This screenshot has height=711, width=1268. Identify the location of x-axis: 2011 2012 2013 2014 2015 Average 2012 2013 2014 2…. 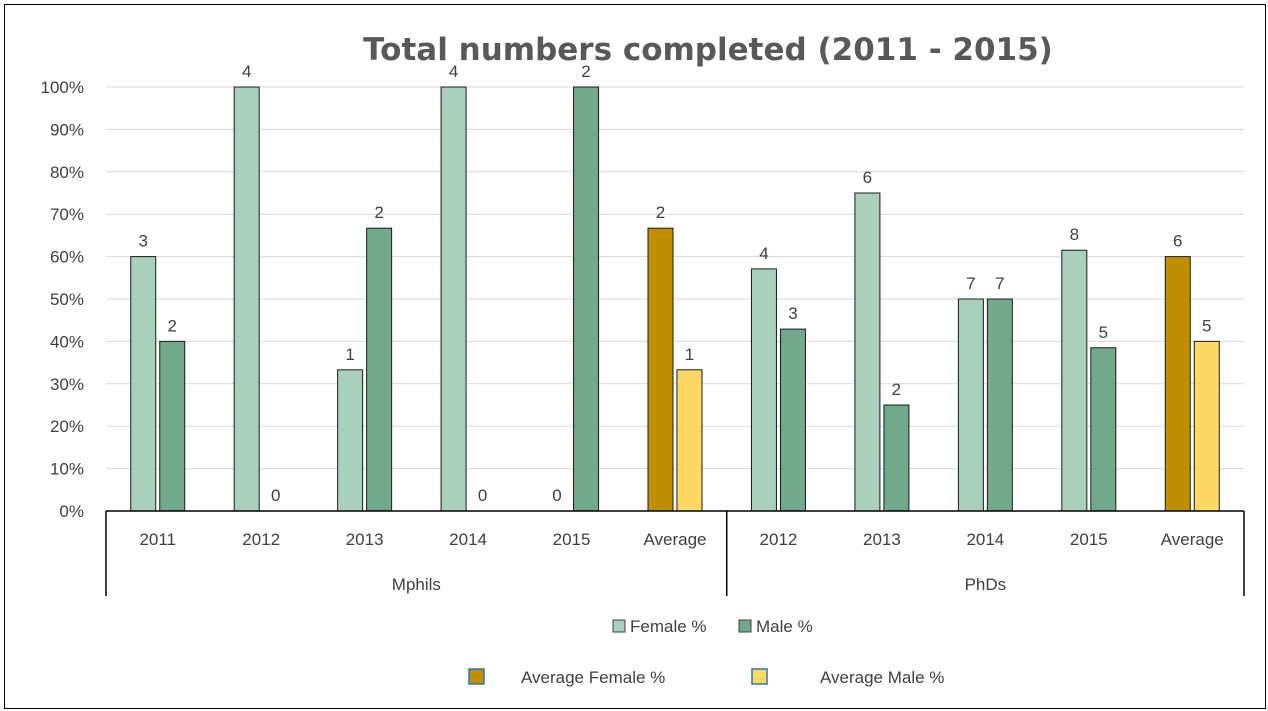
(675, 553).